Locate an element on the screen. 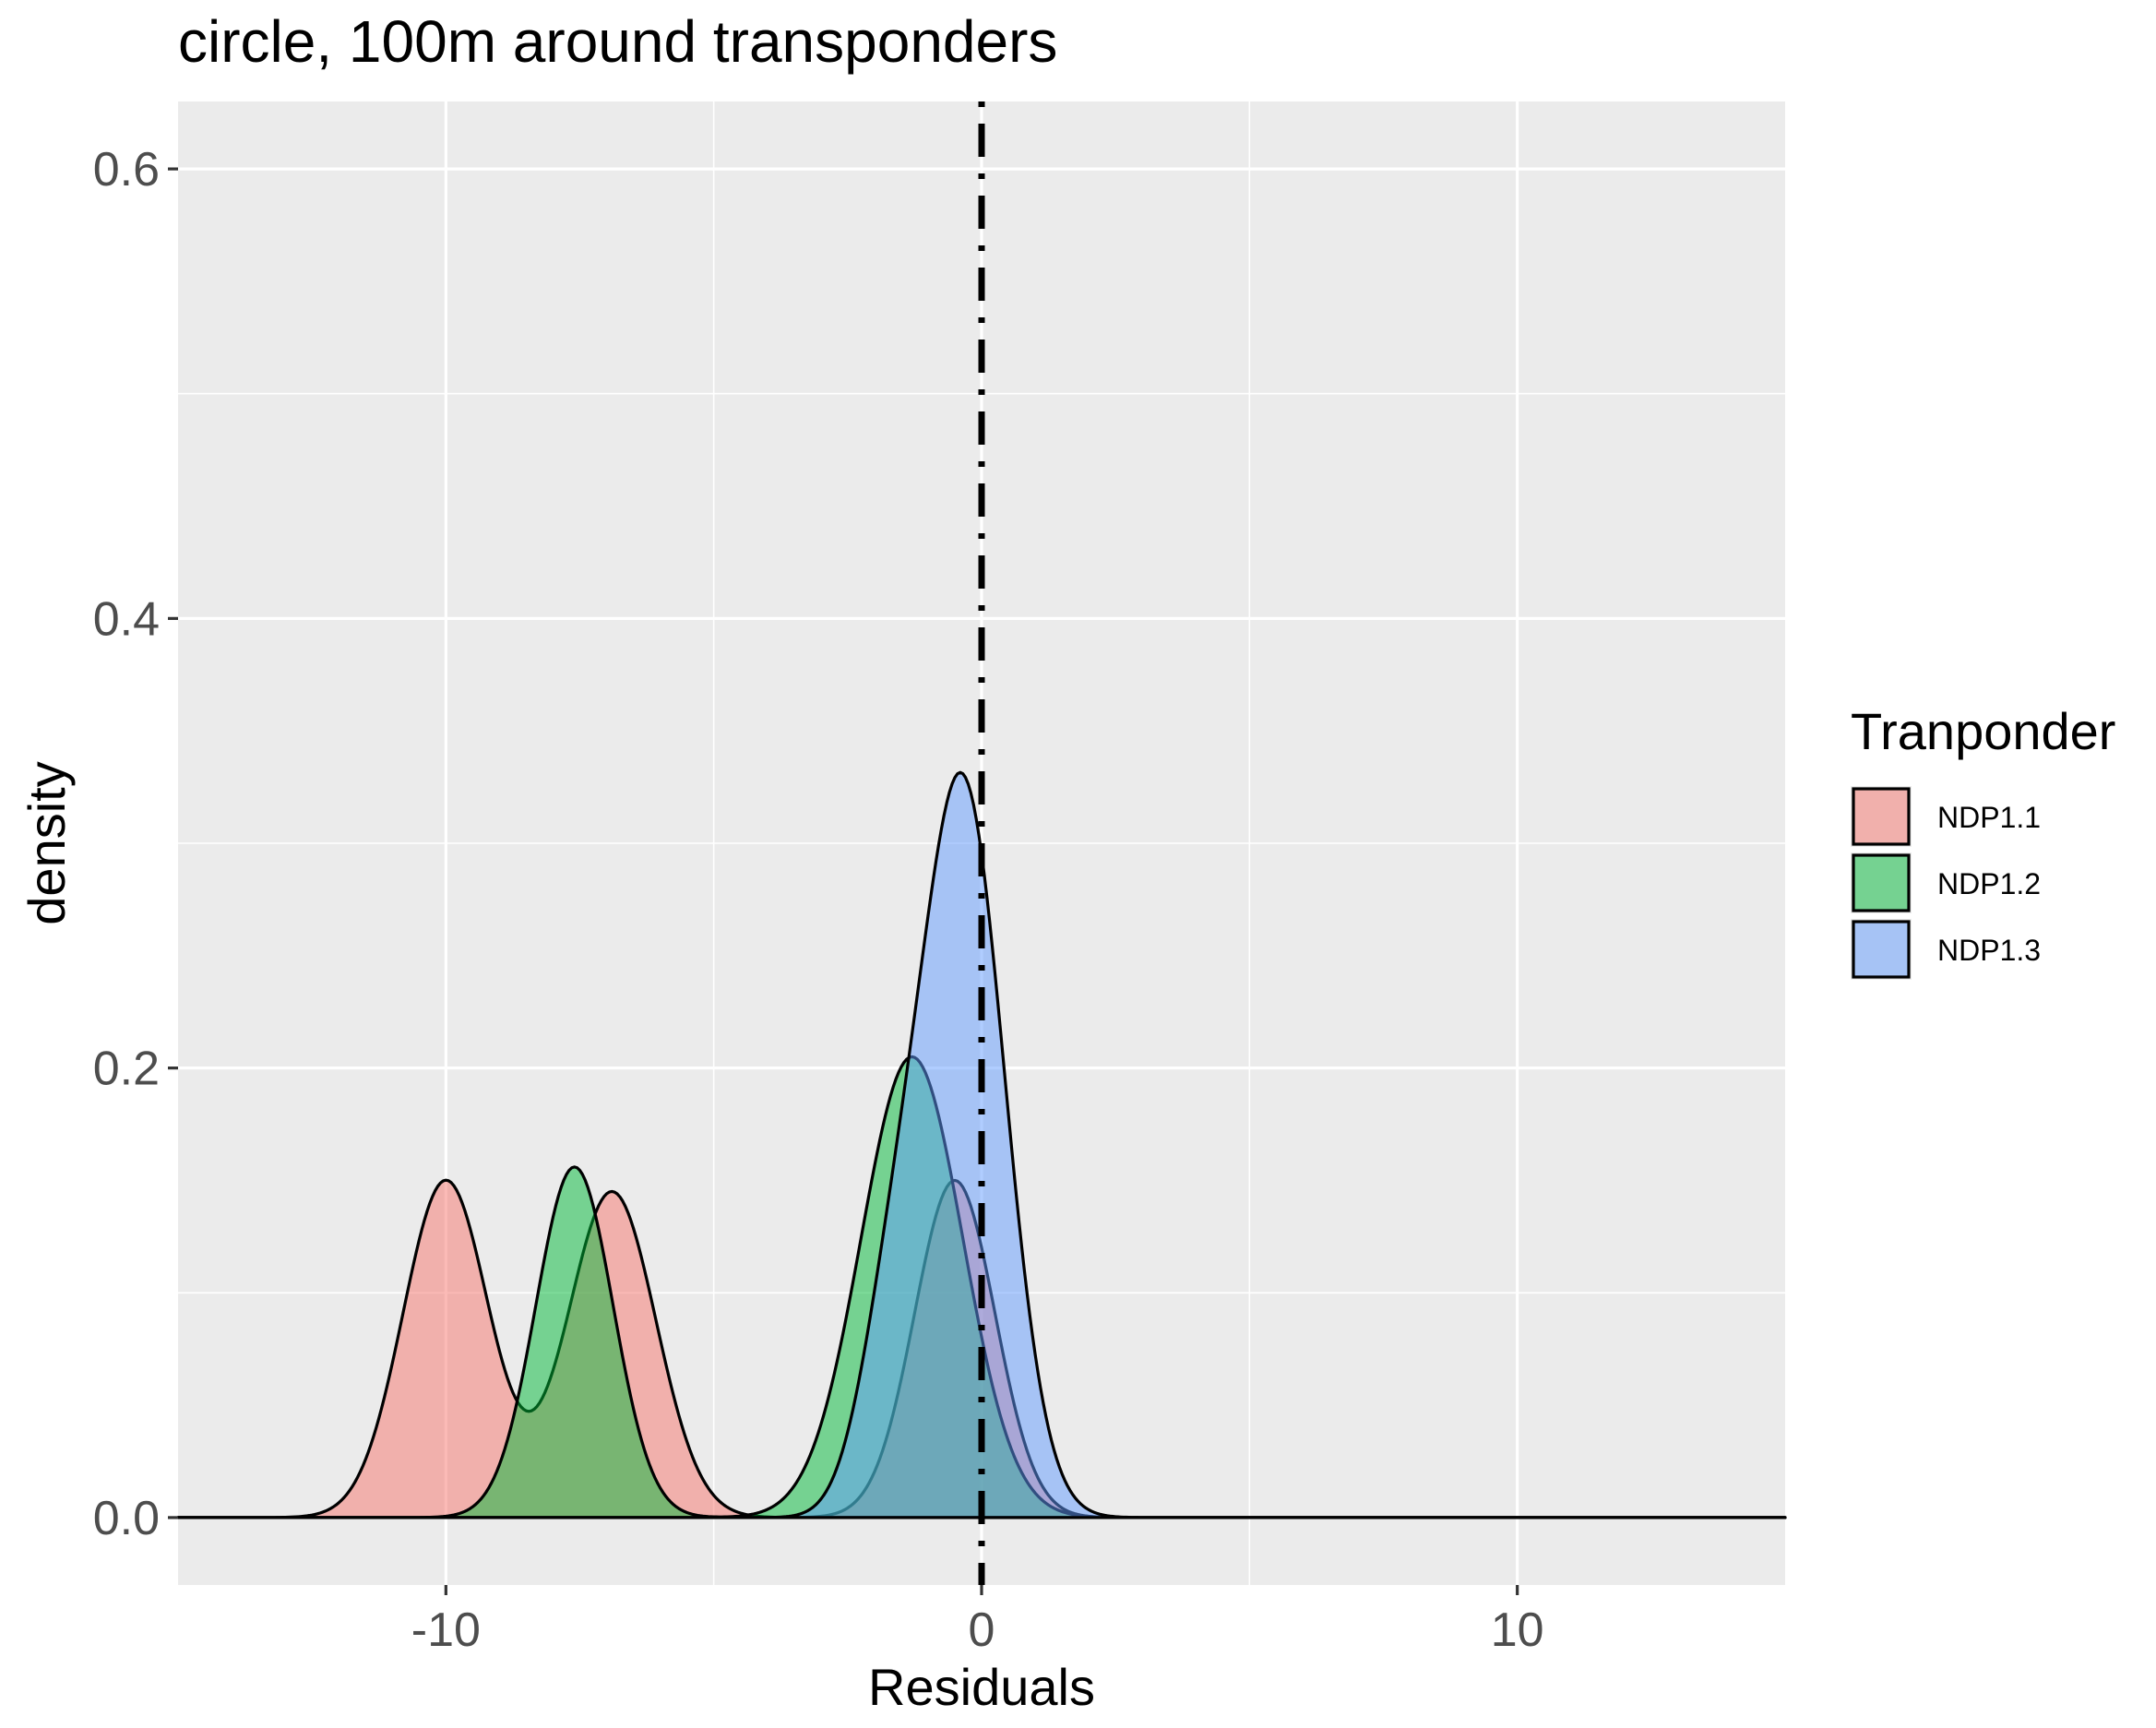 The image size is (2156, 1728). y-tick-label: 0.6 is located at coordinates (126, 170).